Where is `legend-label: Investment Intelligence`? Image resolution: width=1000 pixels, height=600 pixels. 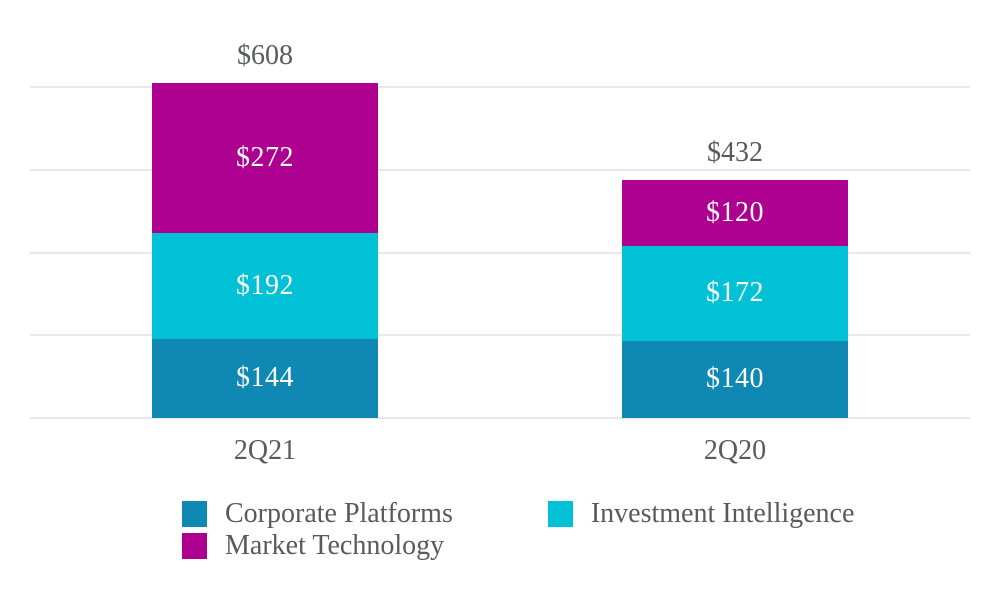 legend-label: Investment Intelligence is located at coordinates (722, 513).